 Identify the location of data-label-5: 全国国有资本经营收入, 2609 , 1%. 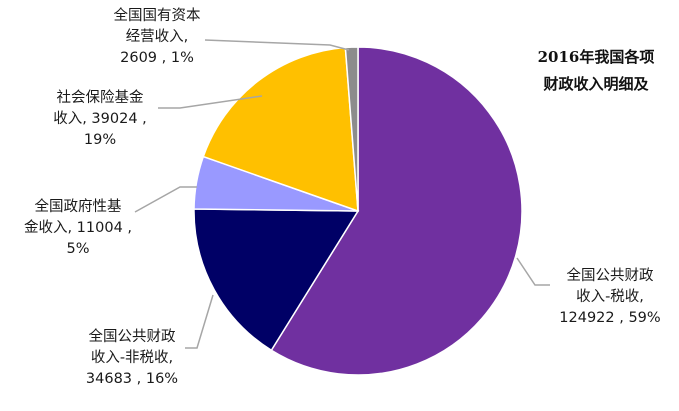
(157, 36).